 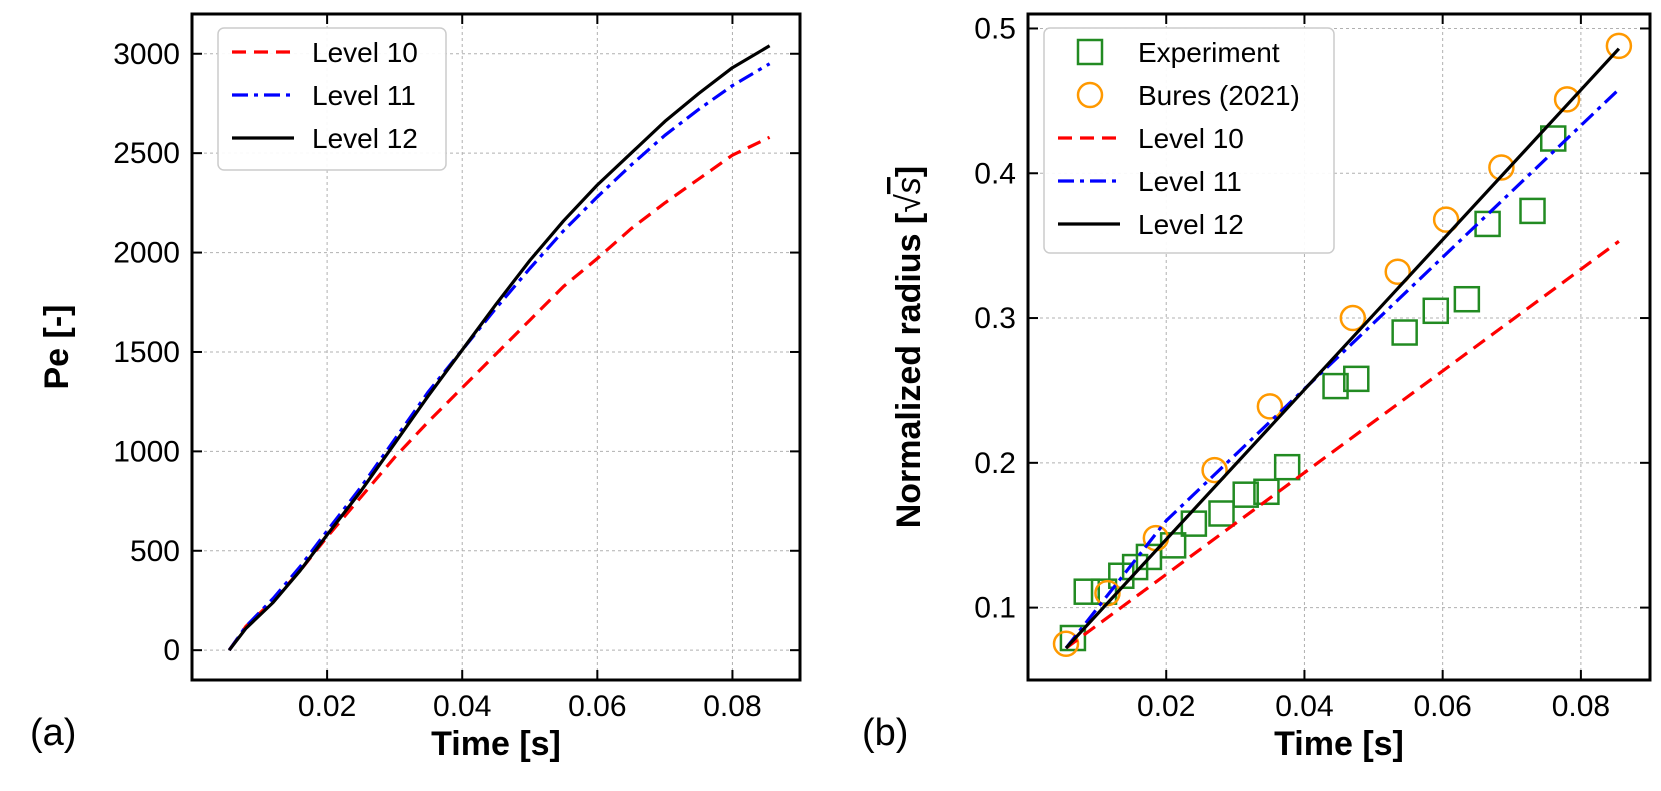 What do you see at coordinates (1090, 95) in the screenshot?
I see `legend-circle-marker` at bounding box center [1090, 95].